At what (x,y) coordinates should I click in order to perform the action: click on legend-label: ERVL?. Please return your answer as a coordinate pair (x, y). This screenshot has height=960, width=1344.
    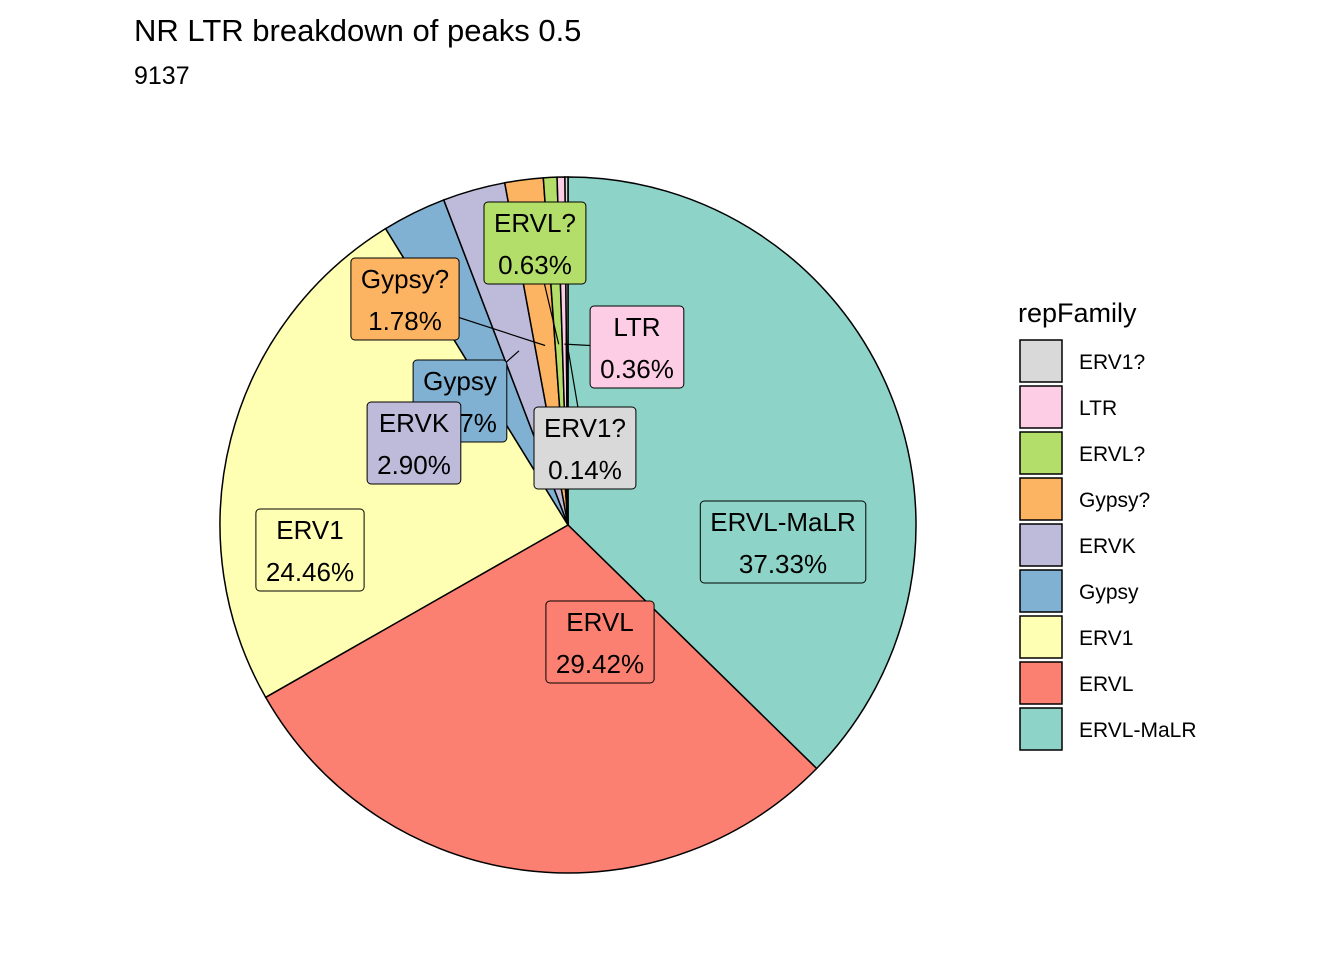
    Looking at the image, I should click on (1112, 454).